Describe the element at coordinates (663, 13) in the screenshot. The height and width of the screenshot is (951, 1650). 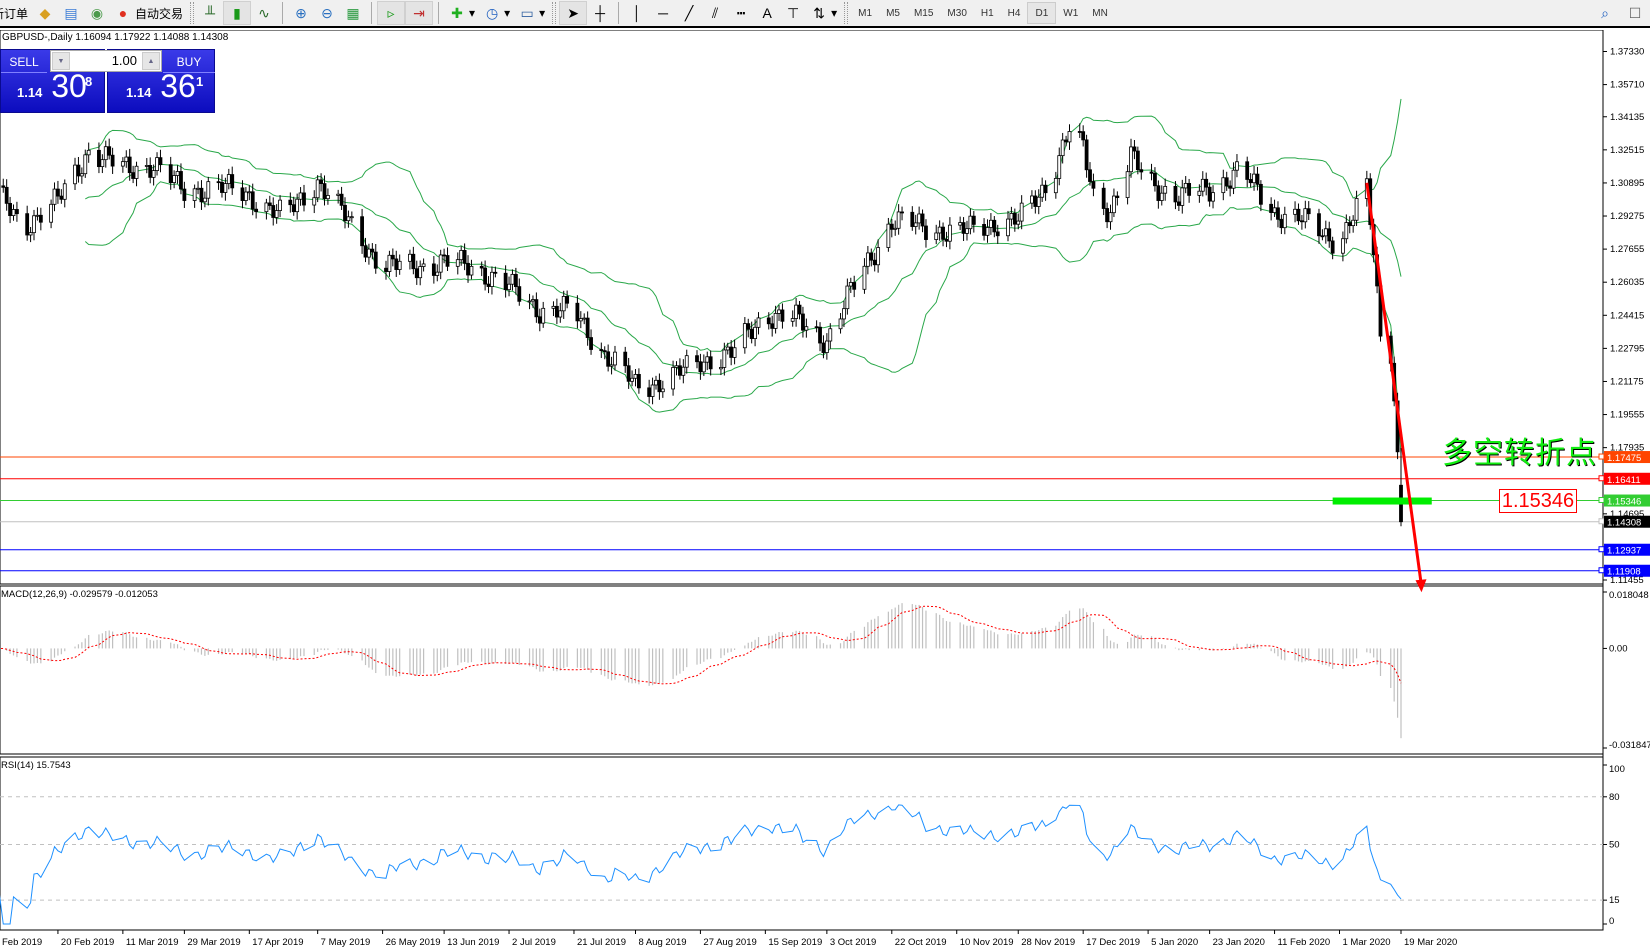
I see `horizontal-line-button: ─` at that location.